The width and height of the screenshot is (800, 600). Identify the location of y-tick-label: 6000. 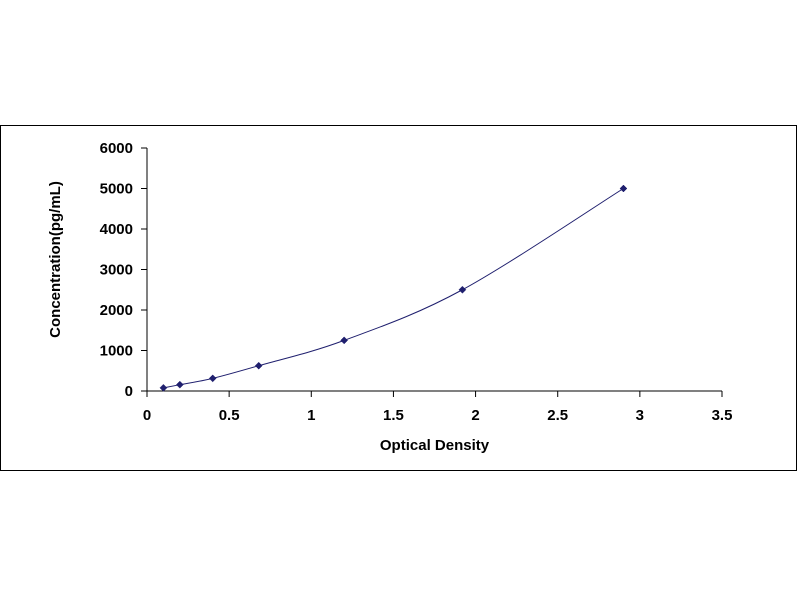
(116, 148).